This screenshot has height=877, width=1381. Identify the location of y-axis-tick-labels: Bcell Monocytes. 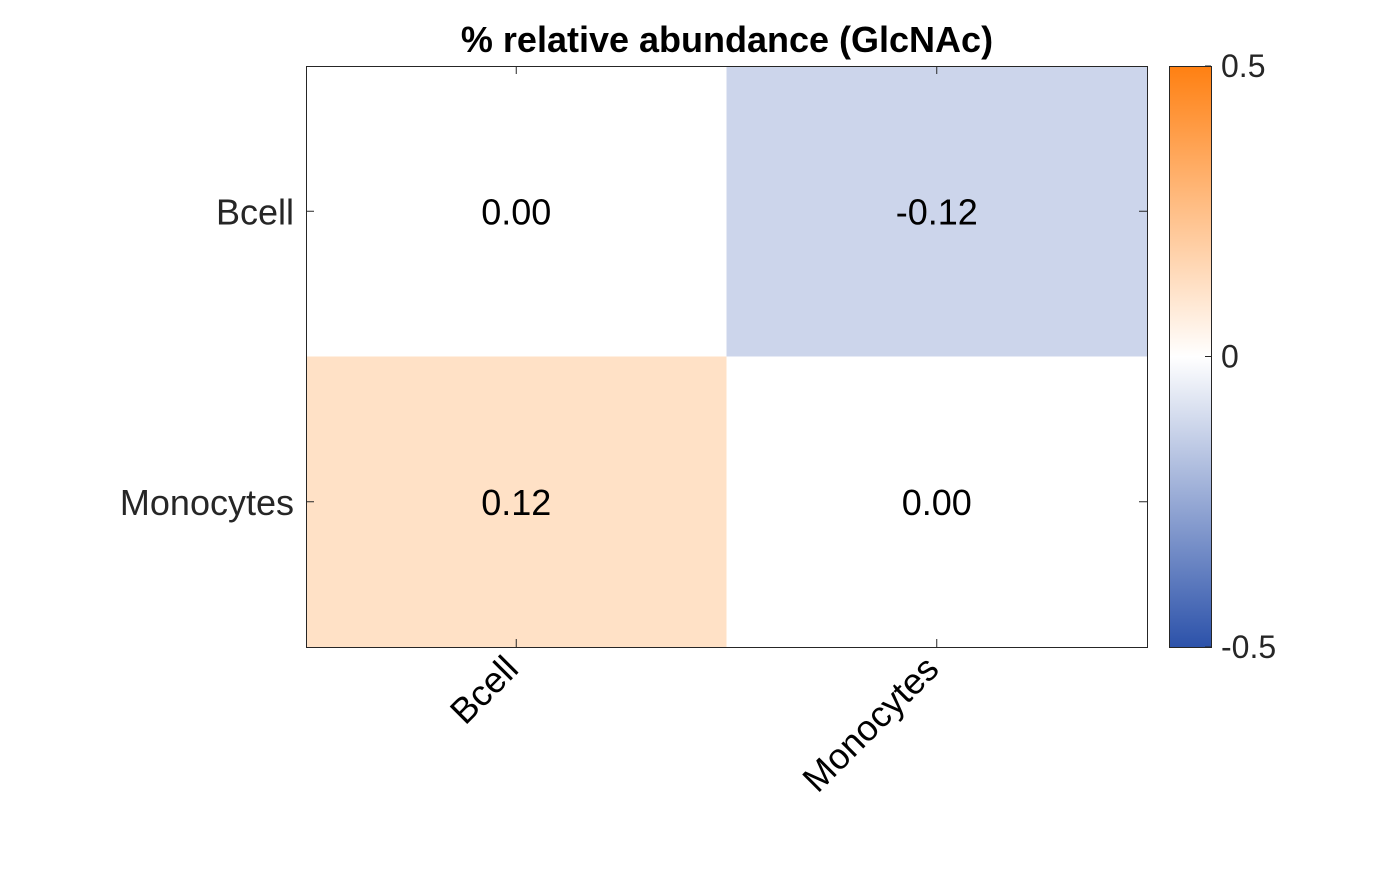
(207, 357).